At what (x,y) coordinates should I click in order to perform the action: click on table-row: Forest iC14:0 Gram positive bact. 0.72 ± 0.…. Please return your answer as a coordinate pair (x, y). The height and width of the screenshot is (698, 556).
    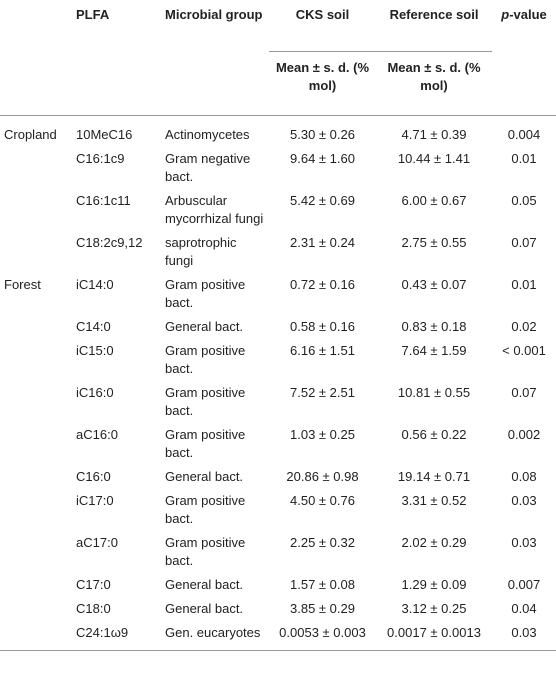
    Looking at the image, I should click on (278, 294).